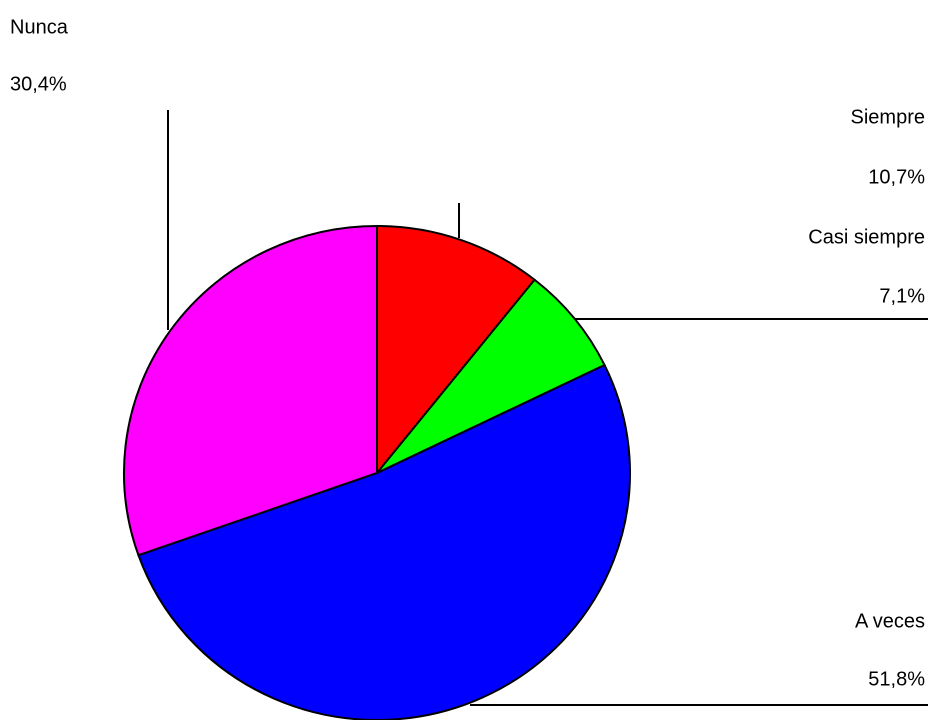  What do you see at coordinates (888, 117) in the screenshot?
I see `slice-label: Siempre` at bounding box center [888, 117].